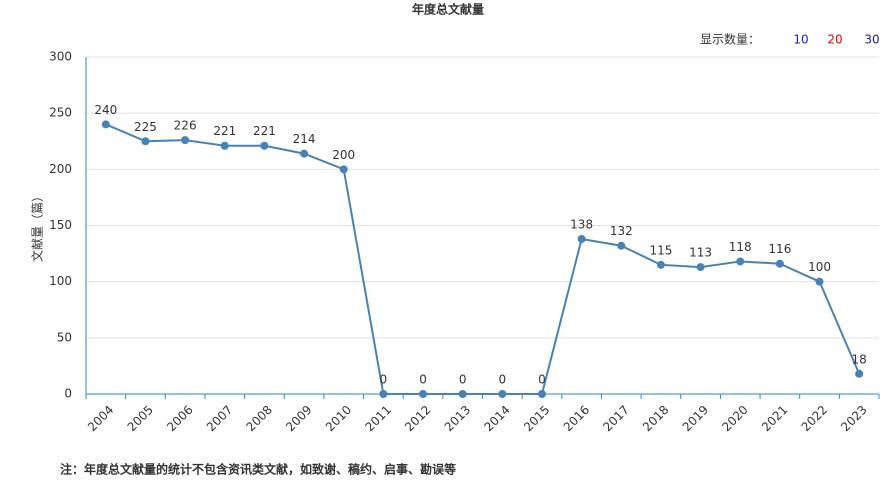 The height and width of the screenshot is (487, 896). I want to click on x-tick-label: 2015, so click(536, 418).